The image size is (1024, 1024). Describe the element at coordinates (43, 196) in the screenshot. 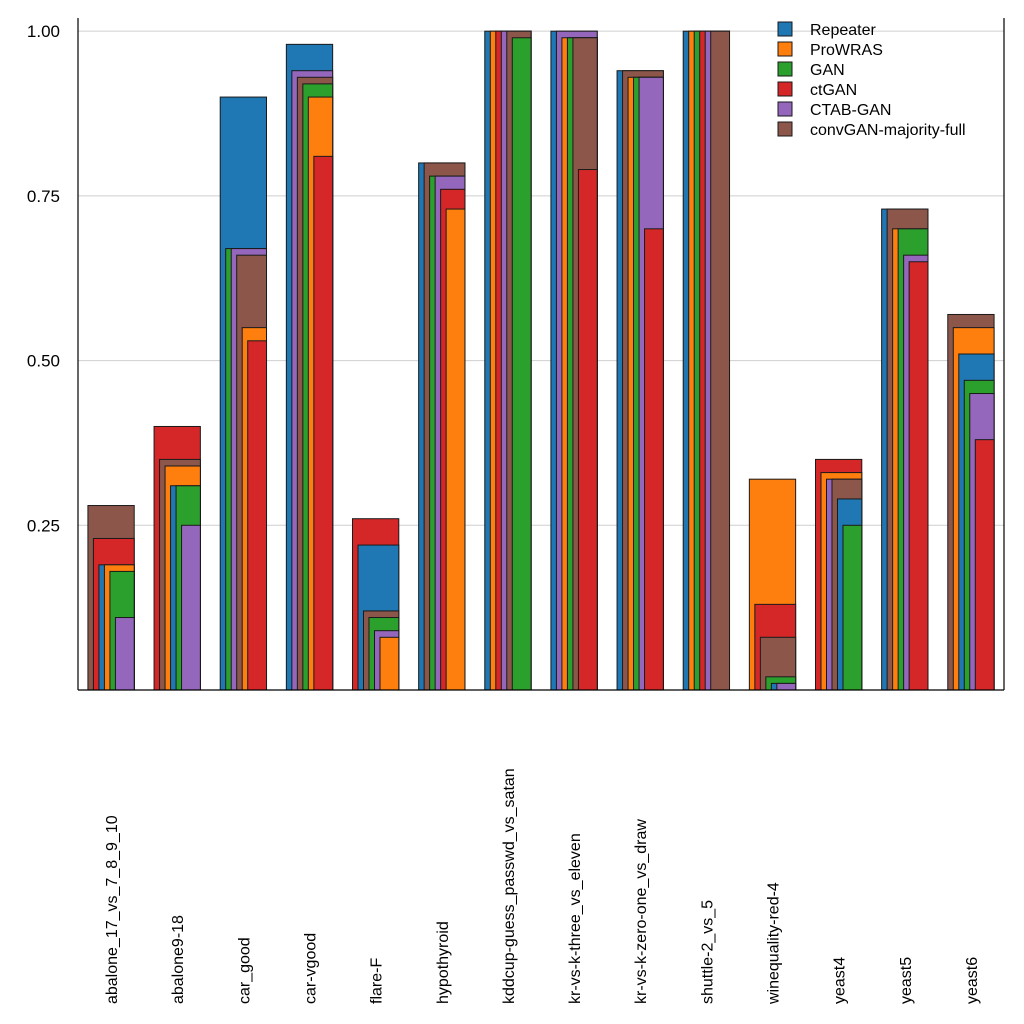

I see `y-tick-label: 0.75` at that location.